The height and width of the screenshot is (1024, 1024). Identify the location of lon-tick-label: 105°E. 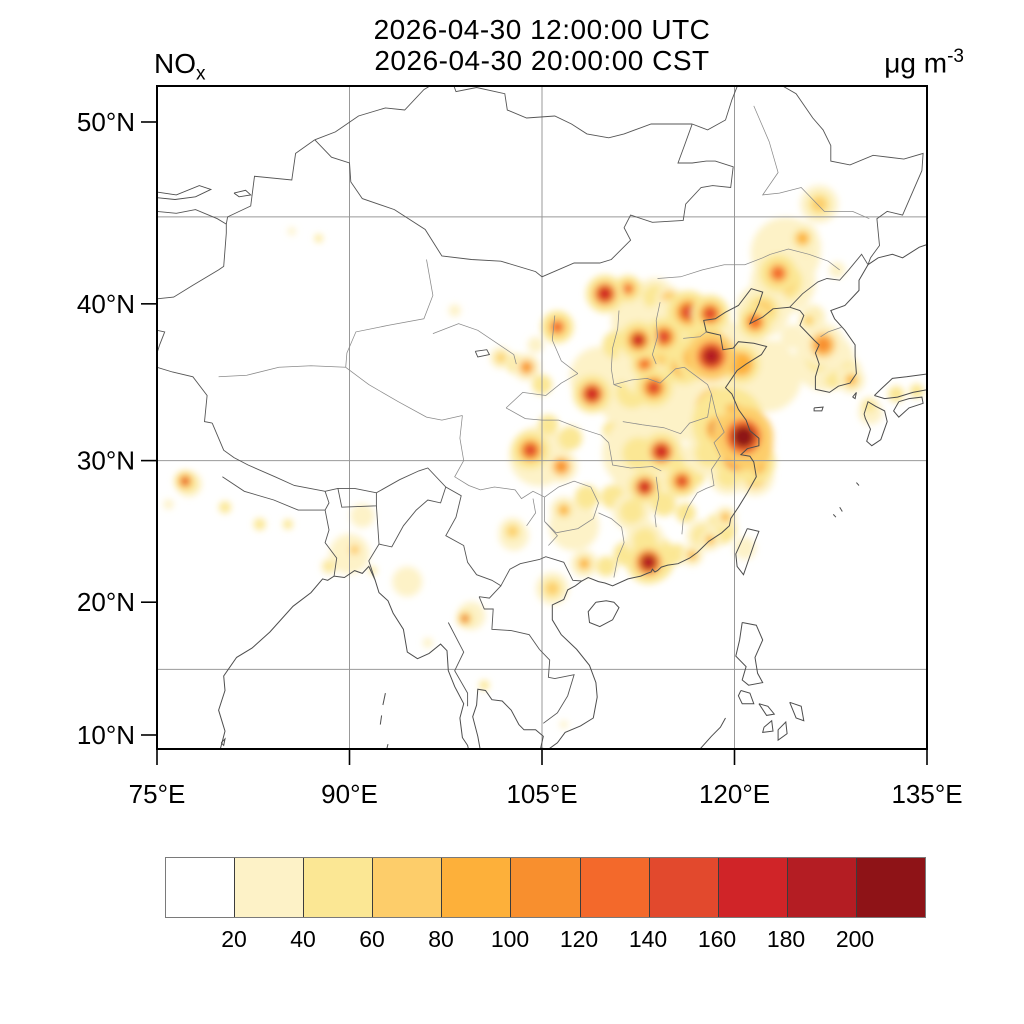
(541, 794).